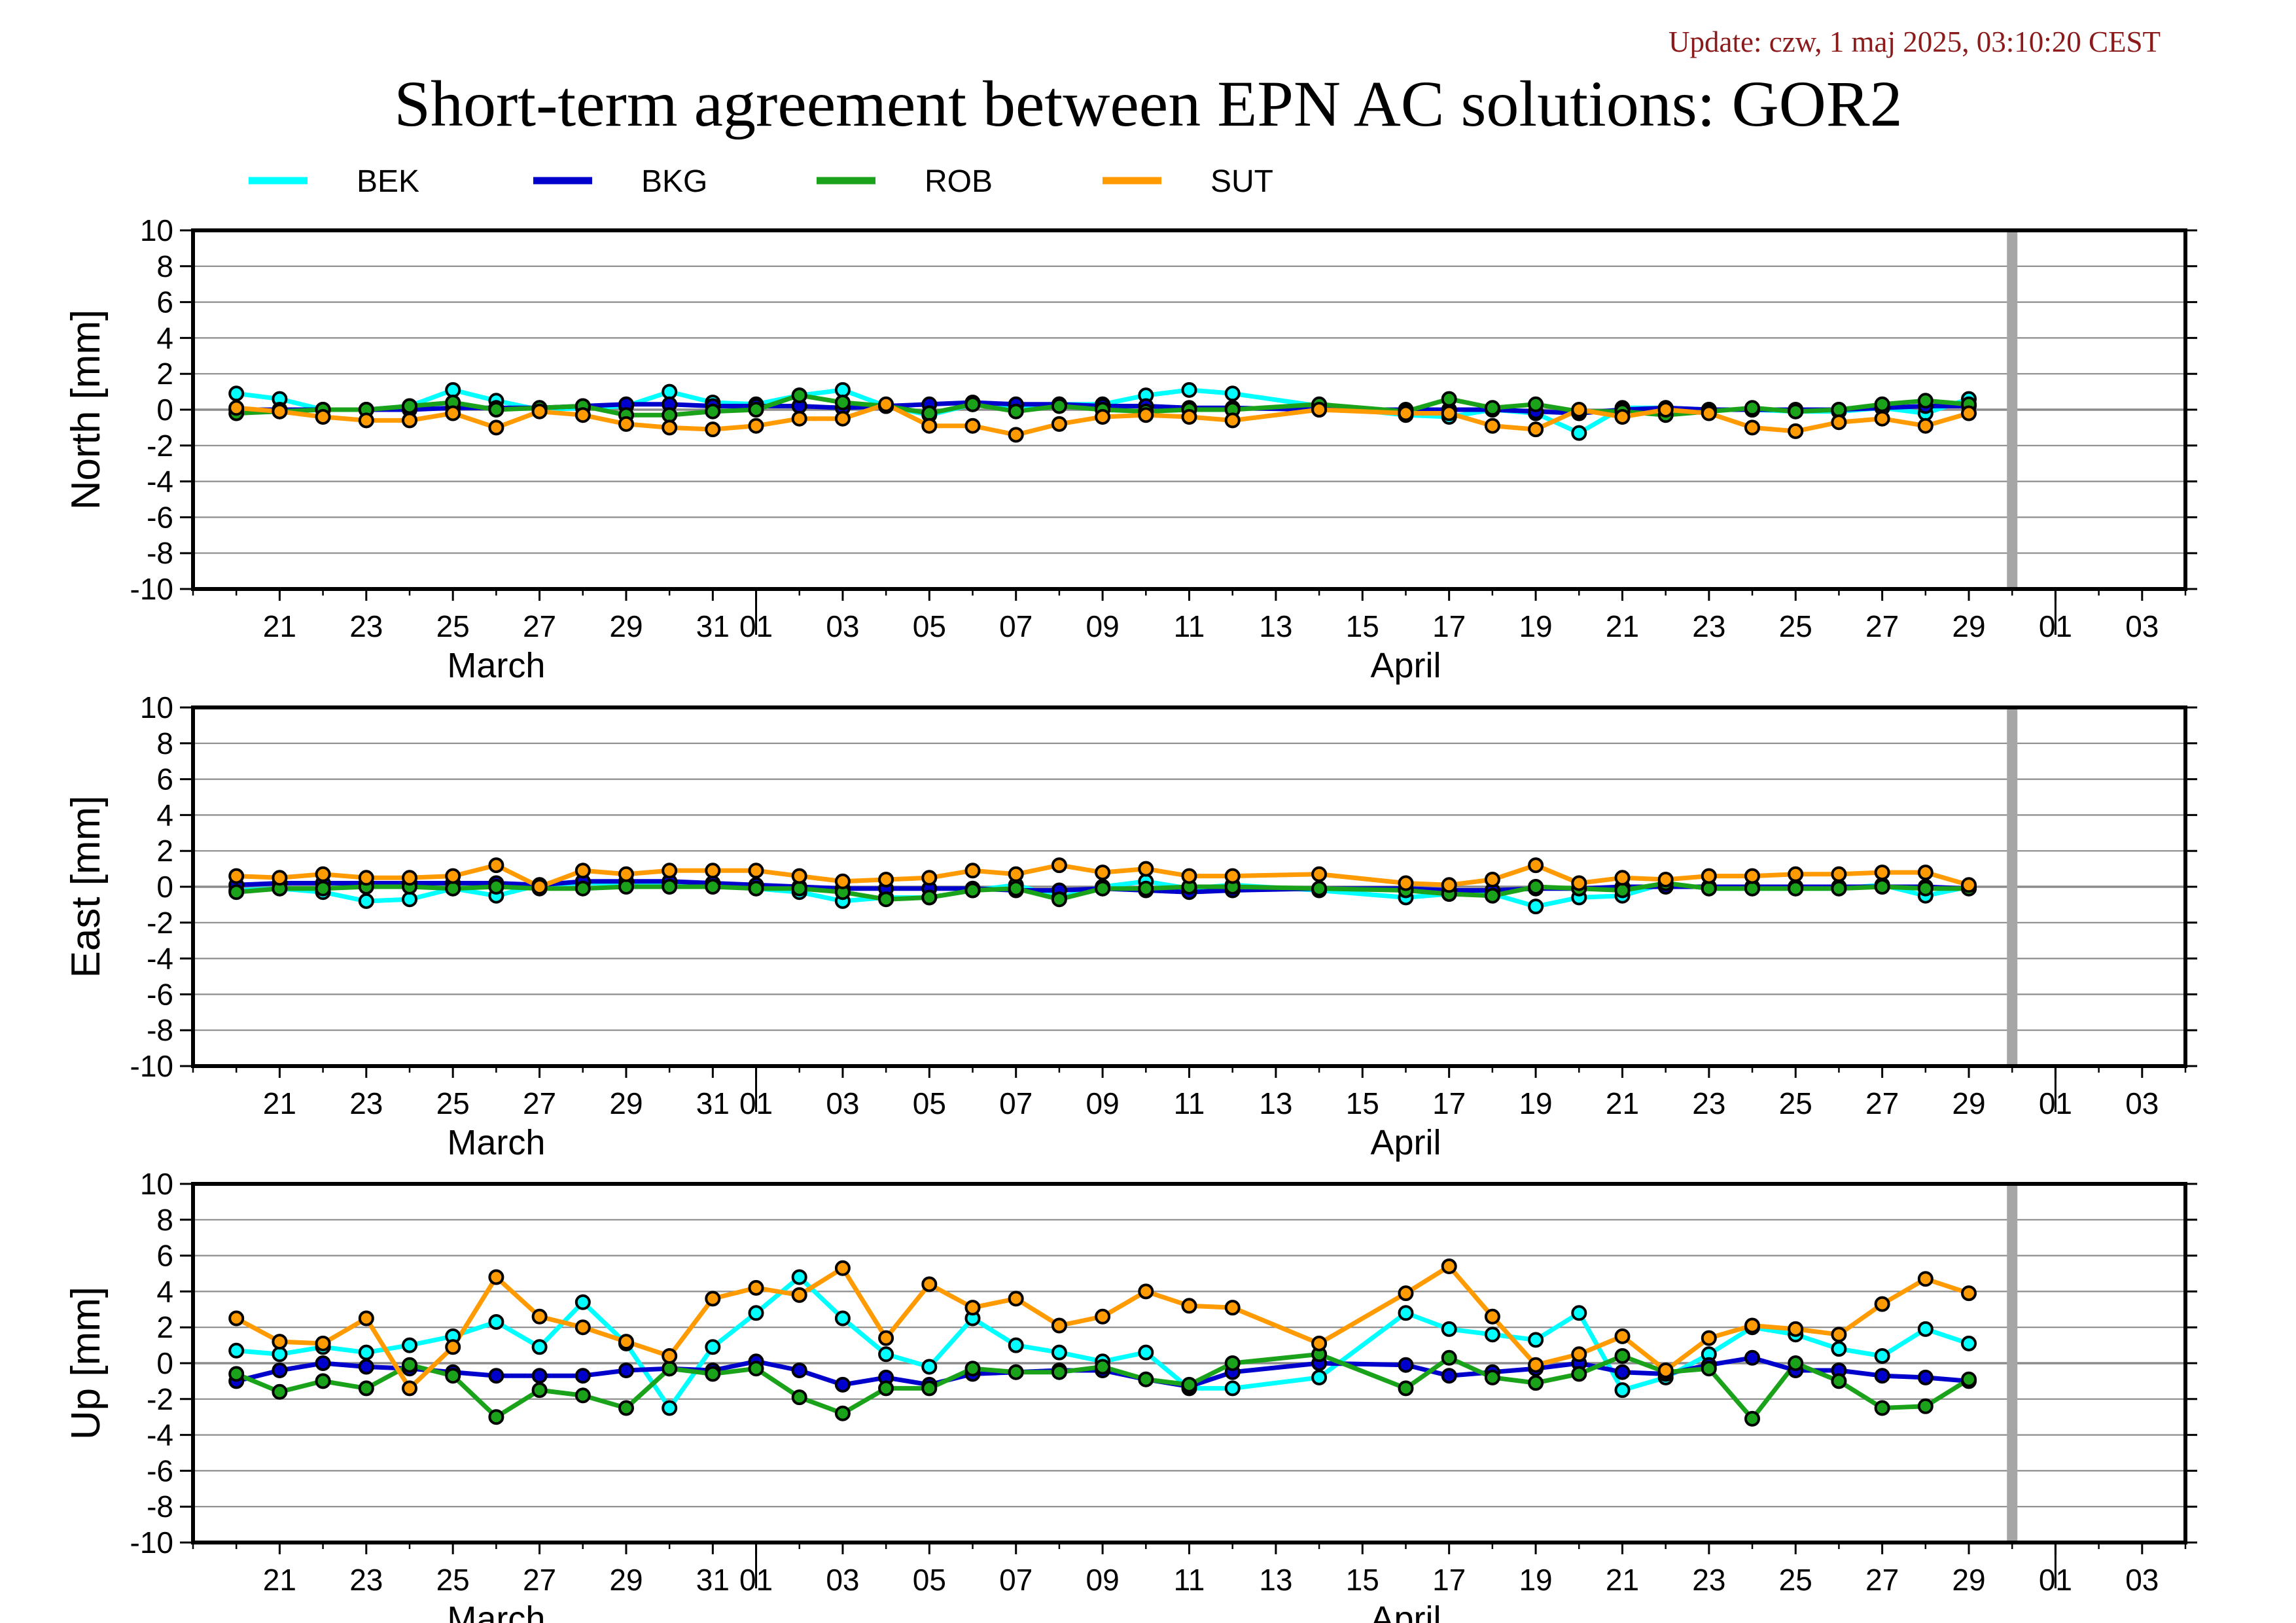 This screenshot has height=1623, width=2296. What do you see at coordinates (1449, 626) in the screenshot?
I see `x-tick-label: 17` at bounding box center [1449, 626].